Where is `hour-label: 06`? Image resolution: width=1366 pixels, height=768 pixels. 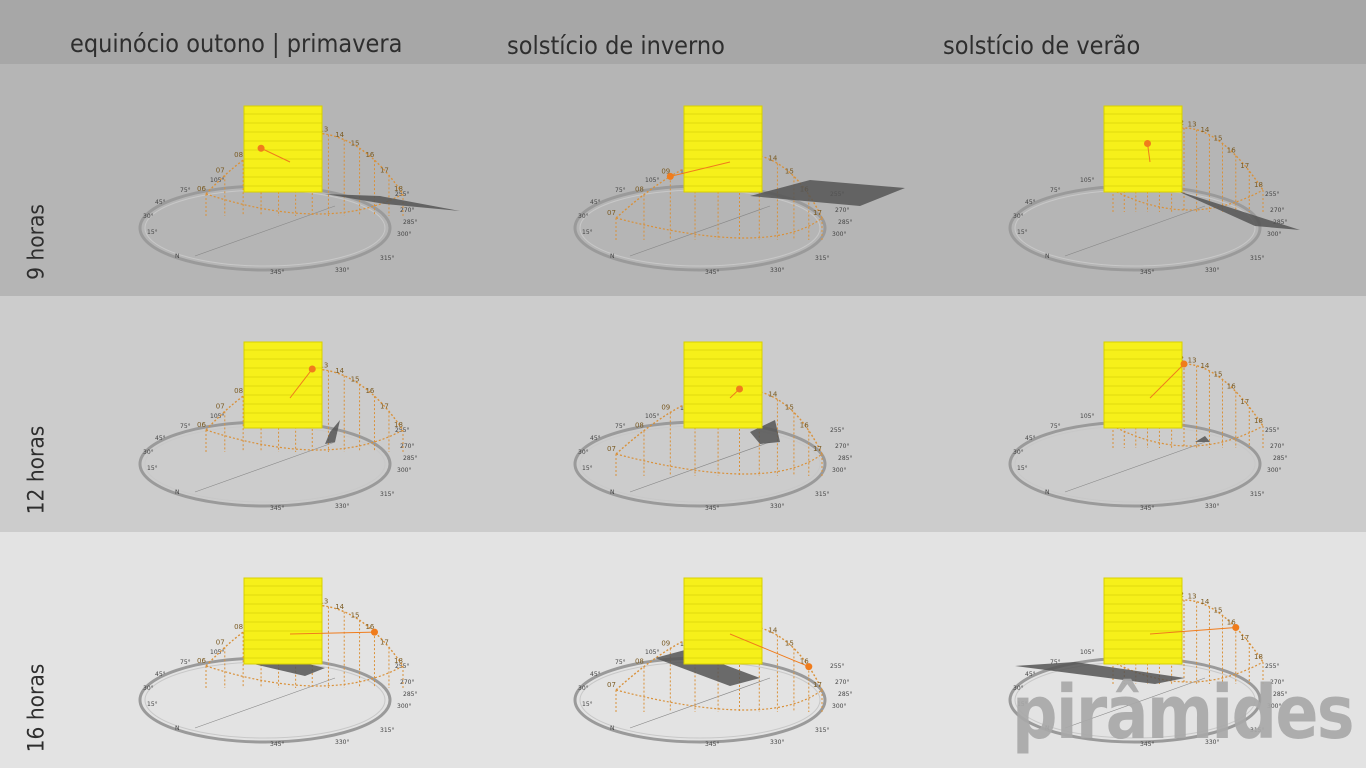
hour-label: 06 is located at coordinates (201, 661).